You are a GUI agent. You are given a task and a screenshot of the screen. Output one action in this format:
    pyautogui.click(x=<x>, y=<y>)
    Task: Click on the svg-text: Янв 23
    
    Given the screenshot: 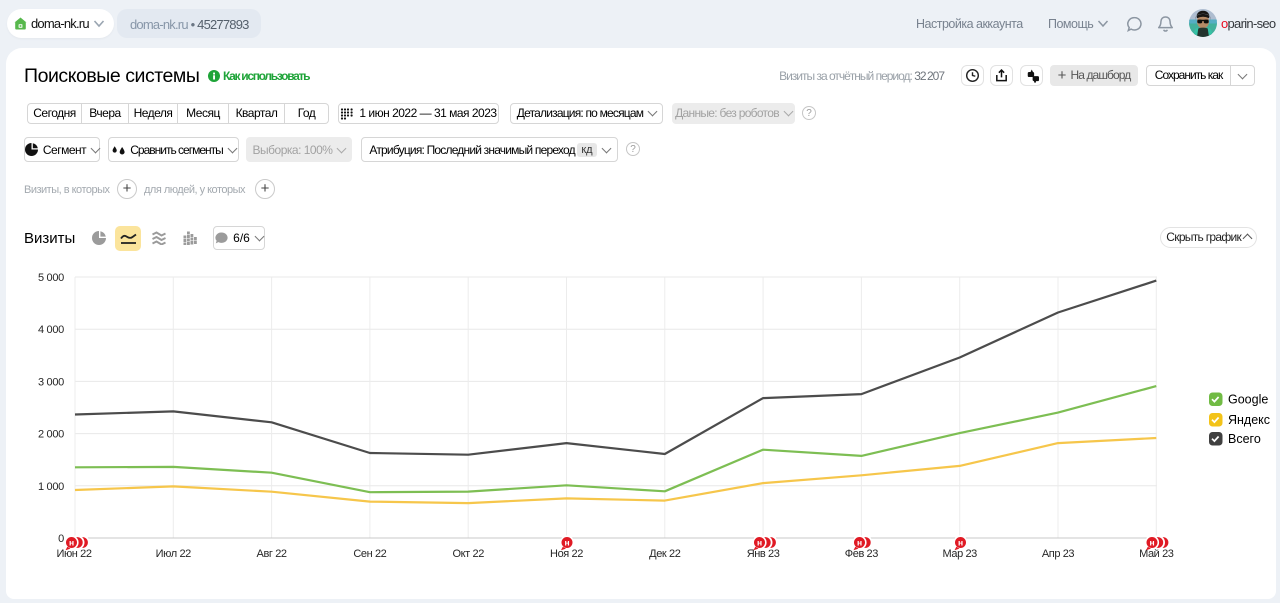 What is the action you would take?
    pyautogui.click(x=763, y=554)
    